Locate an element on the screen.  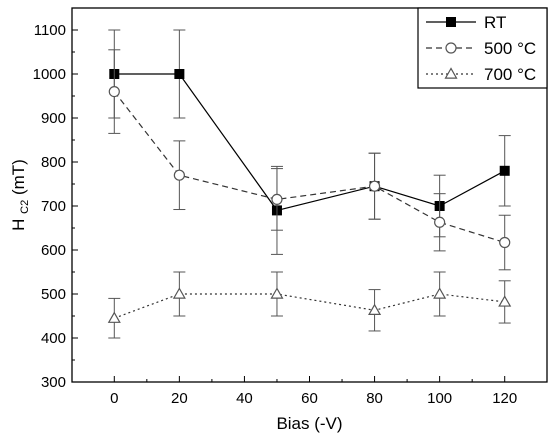
y-axis-label-unit: (mT) is located at coordinates (18, 177).